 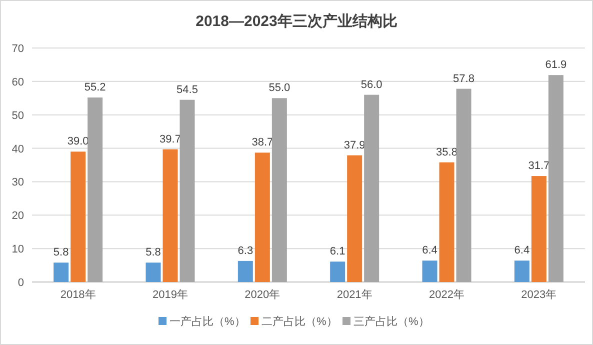 I want to click on data-label: 31.7, so click(x=539, y=166).